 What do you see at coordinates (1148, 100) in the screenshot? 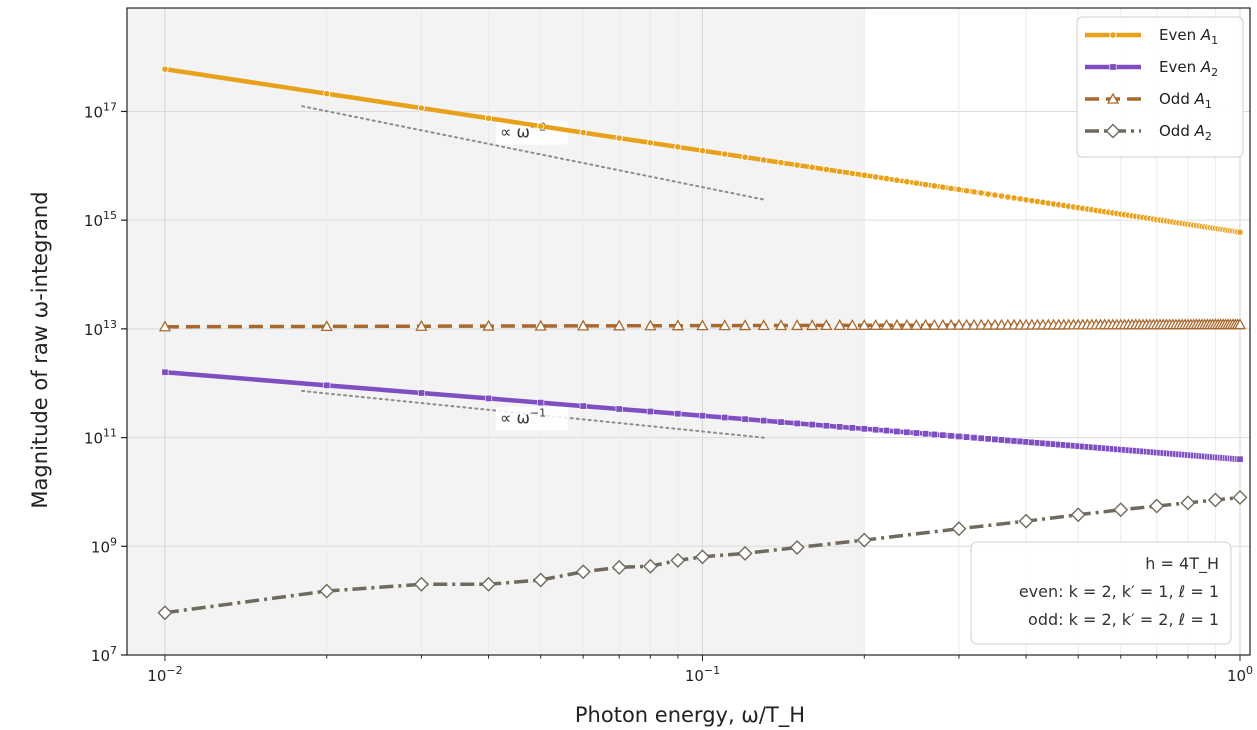
I see `legend-entry: Odd A1` at bounding box center [1148, 100].